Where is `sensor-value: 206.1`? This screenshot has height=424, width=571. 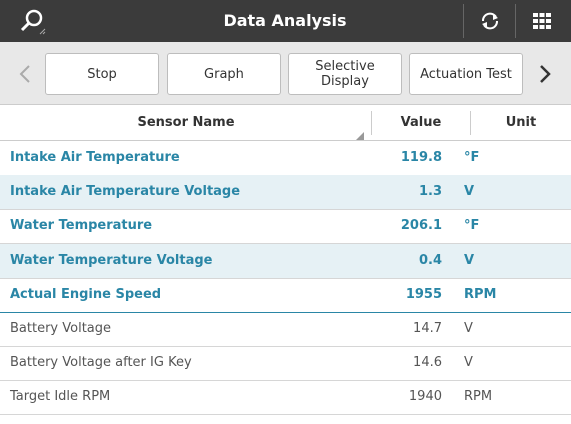 sensor-value: 206.1 is located at coordinates (421, 226).